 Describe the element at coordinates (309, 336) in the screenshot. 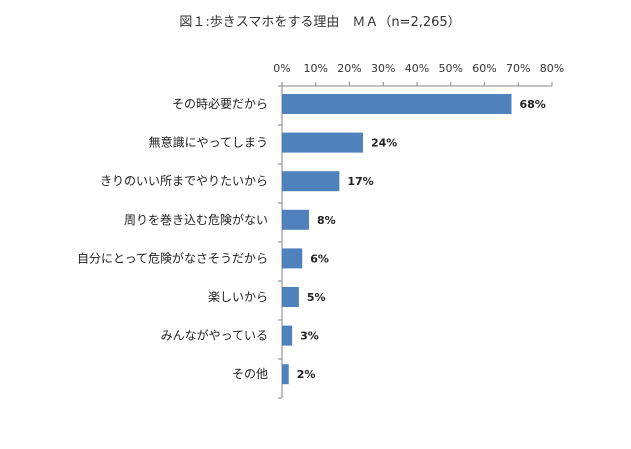

I see `data-label: 3%` at that location.